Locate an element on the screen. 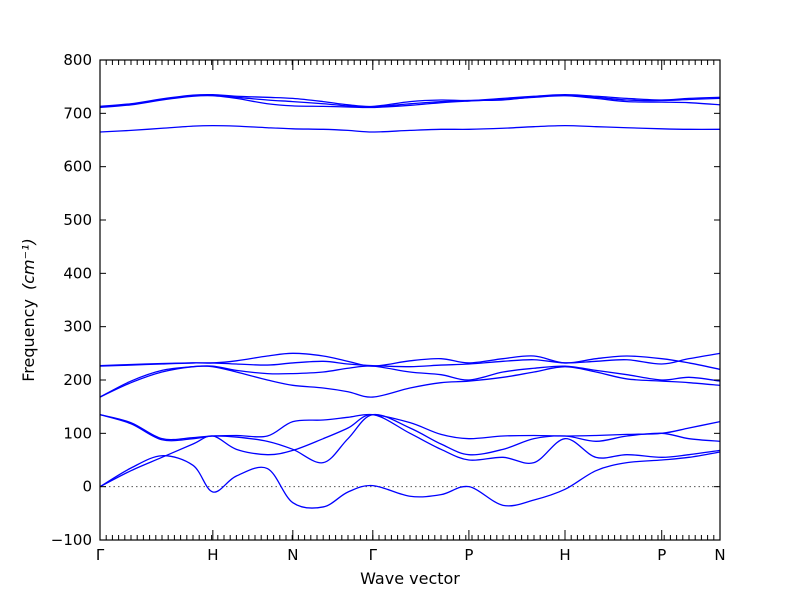  y-tick-label: 700 is located at coordinates (77, 113).